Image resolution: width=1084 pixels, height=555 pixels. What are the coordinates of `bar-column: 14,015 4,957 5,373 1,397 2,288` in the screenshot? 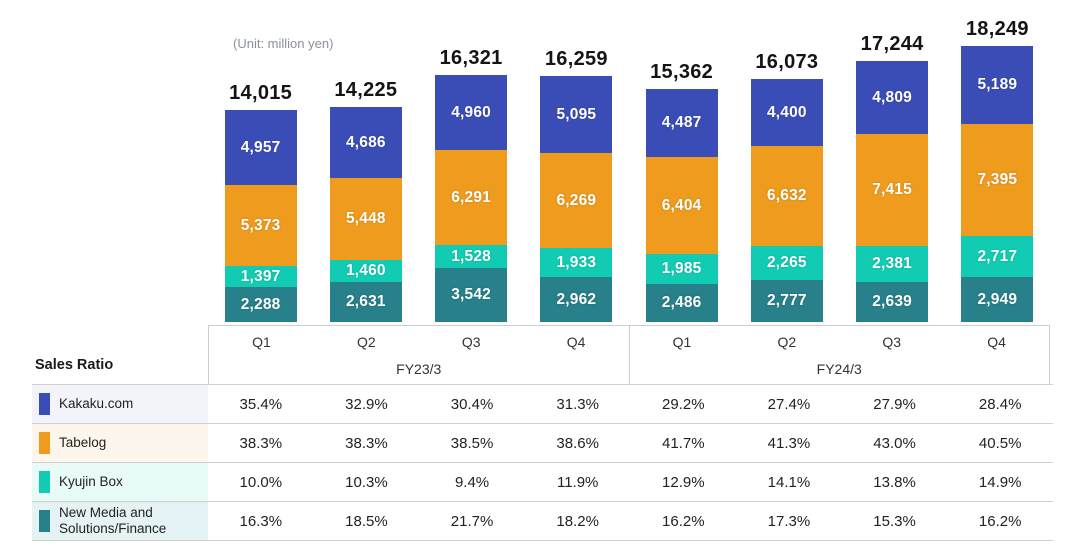 It's located at (260, 161).